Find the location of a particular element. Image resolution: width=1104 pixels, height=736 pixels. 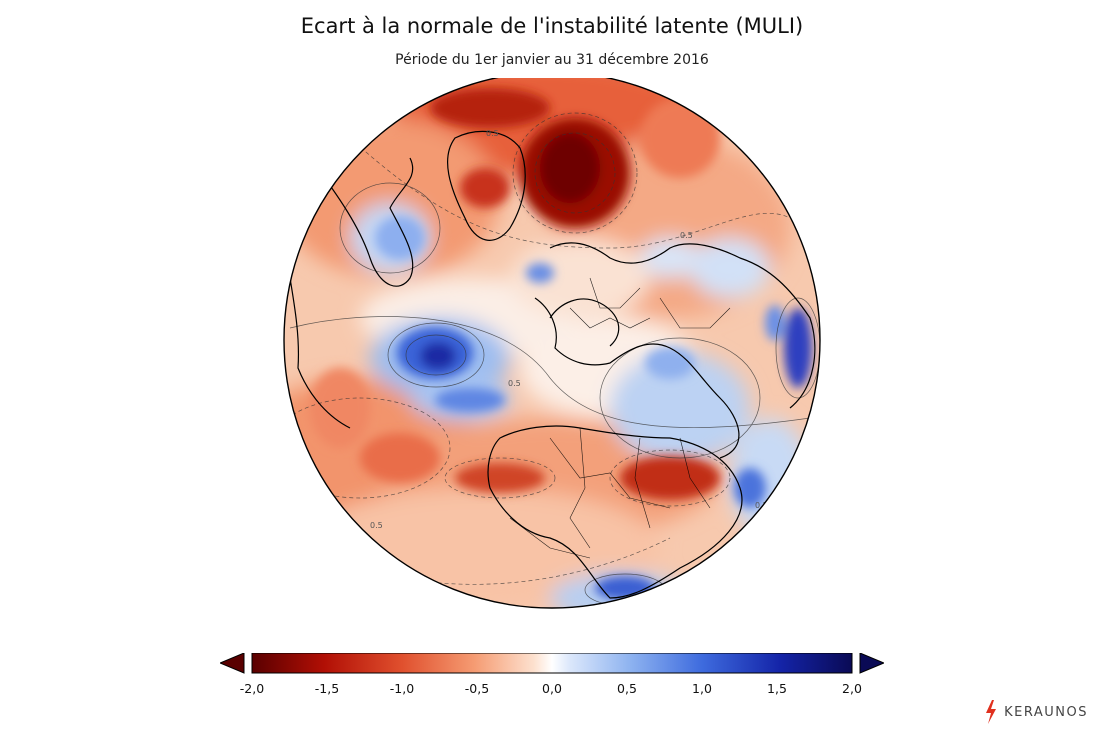

colorbar-tick: -1,5 is located at coordinates (327, 688).